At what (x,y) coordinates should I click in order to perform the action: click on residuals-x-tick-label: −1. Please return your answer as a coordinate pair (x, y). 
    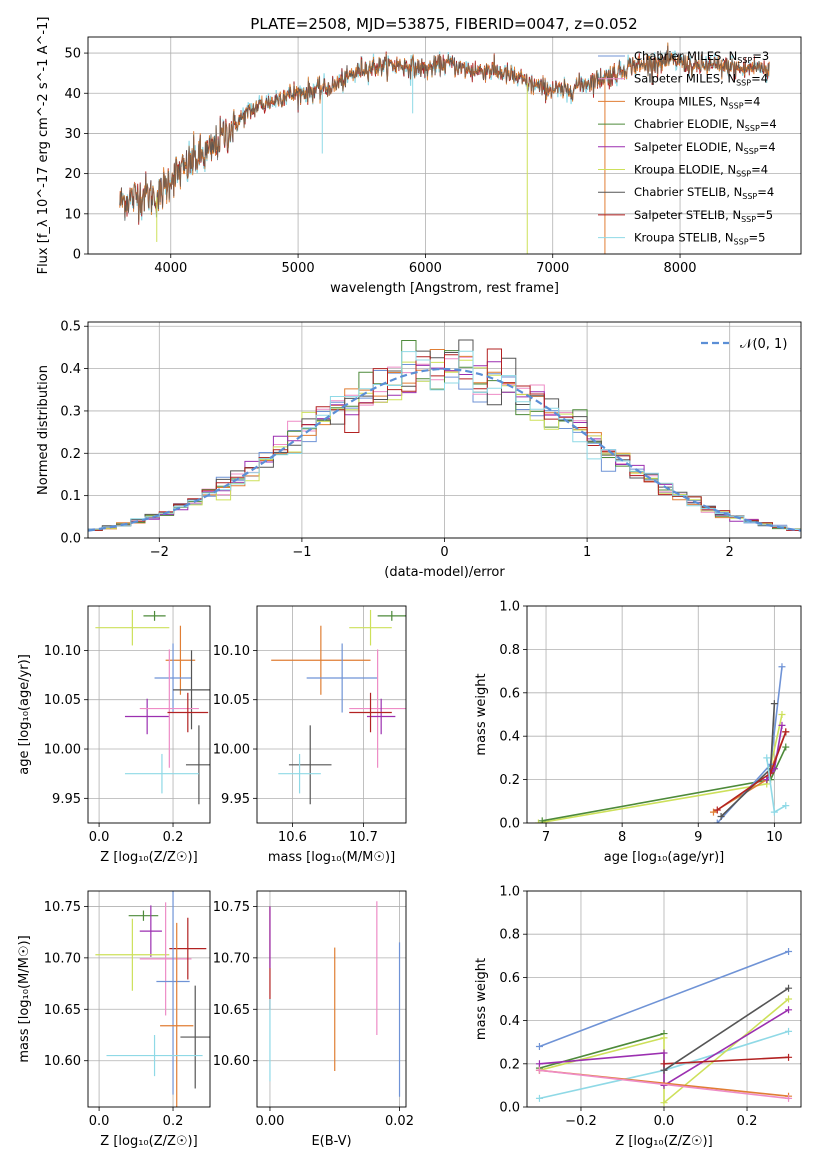
    Looking at the image, I should click on (301, 552).